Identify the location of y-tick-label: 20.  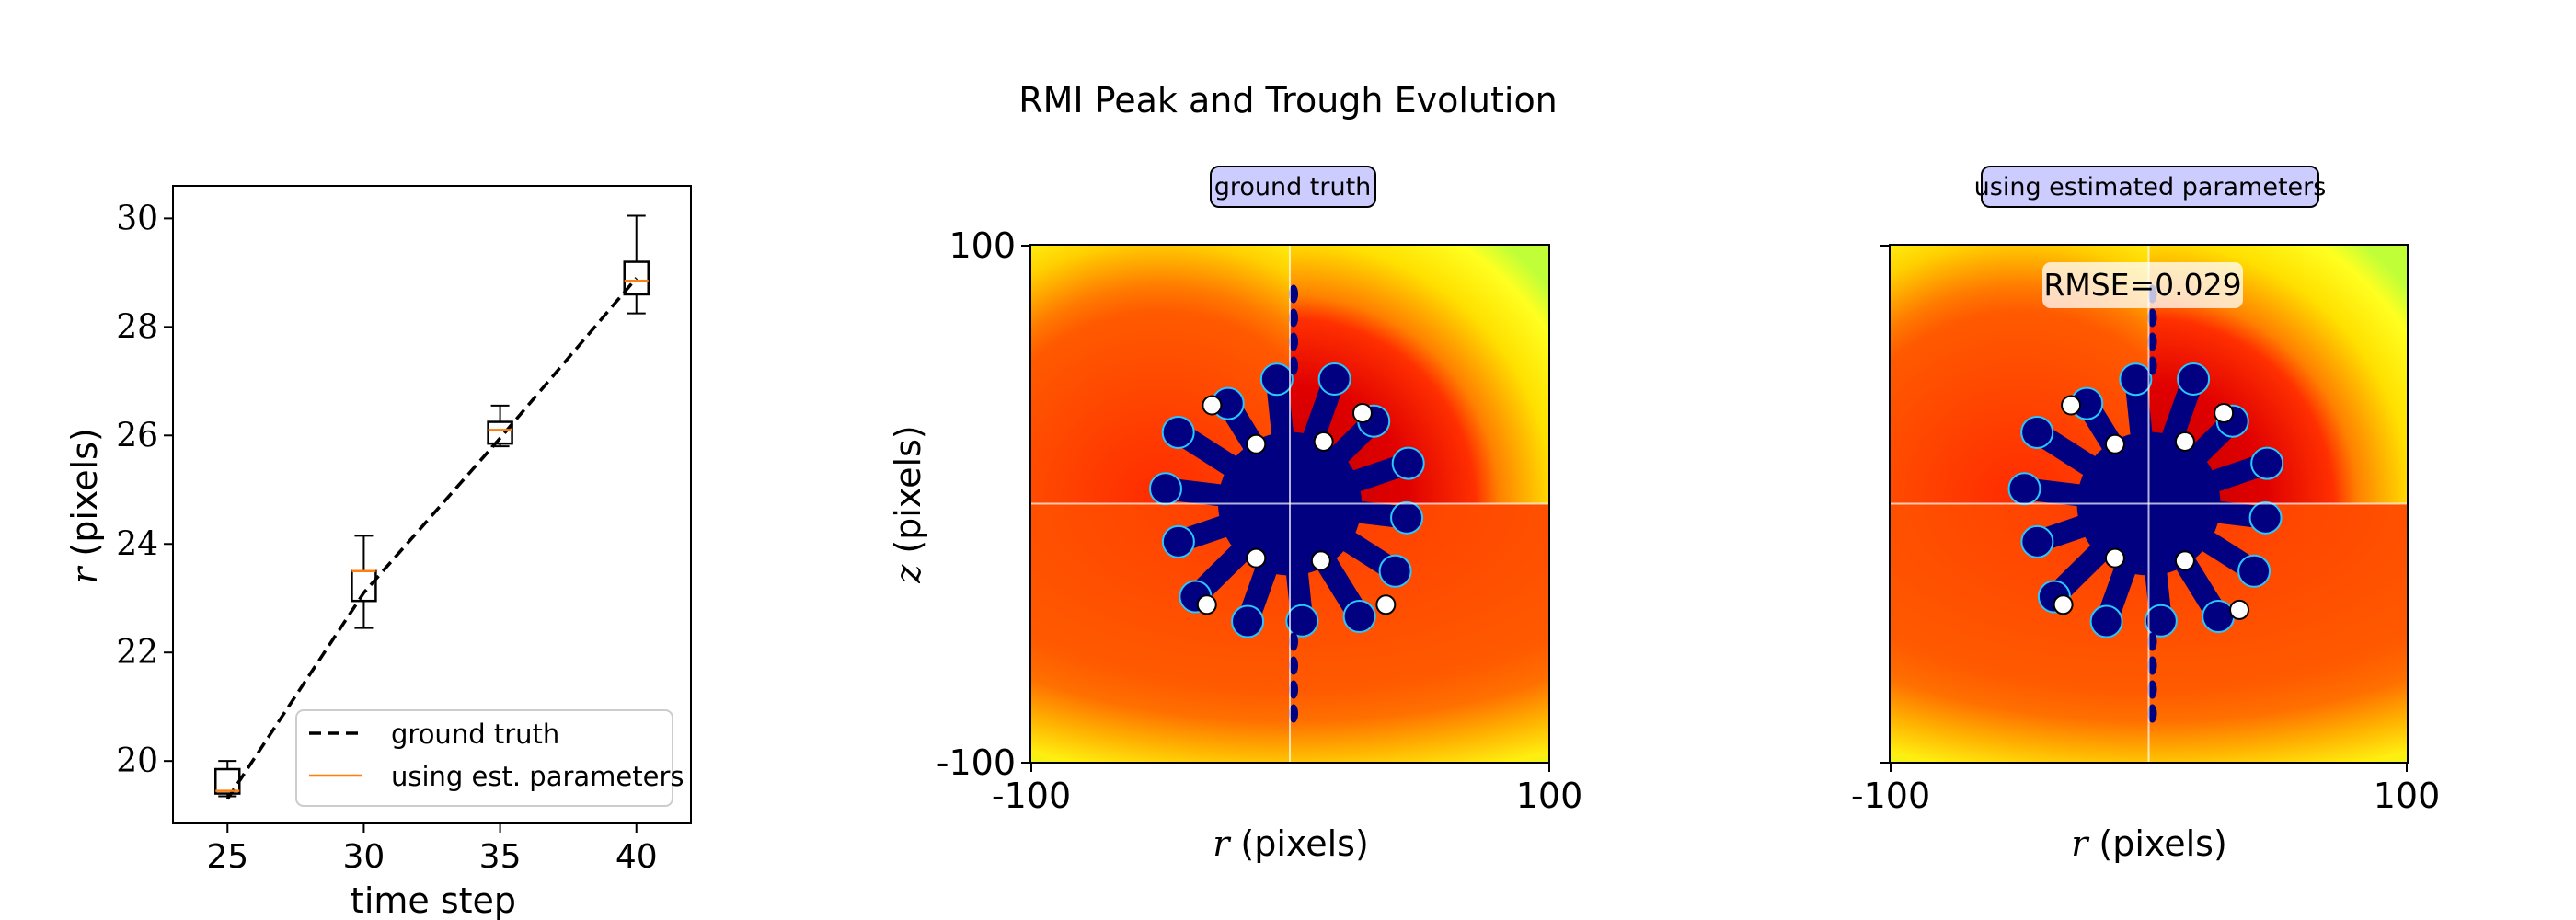
(137, 761).